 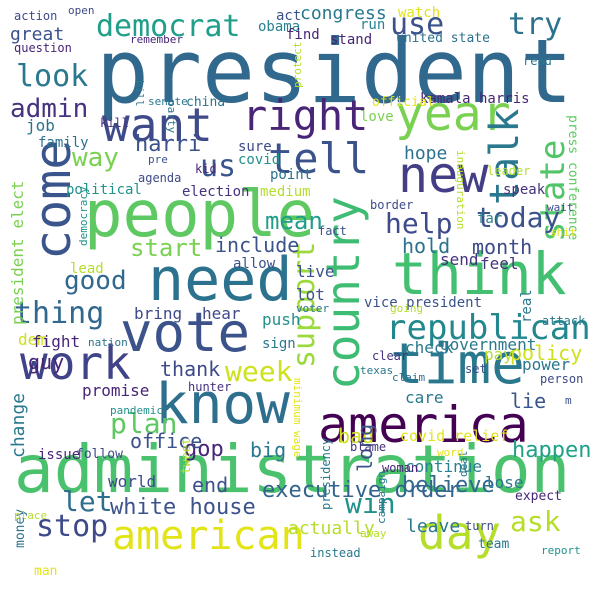 What do you see at coordinates (373, 25) in the screenshot?
I see `word-run: run` at bounding box center [373, 25].